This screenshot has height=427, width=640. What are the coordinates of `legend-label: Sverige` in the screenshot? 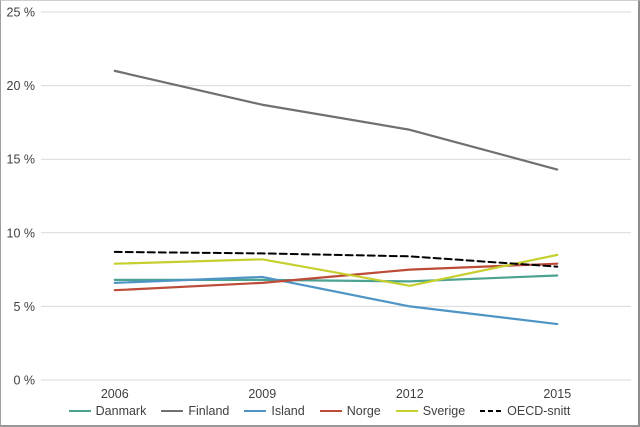 It's located at (444, 411).